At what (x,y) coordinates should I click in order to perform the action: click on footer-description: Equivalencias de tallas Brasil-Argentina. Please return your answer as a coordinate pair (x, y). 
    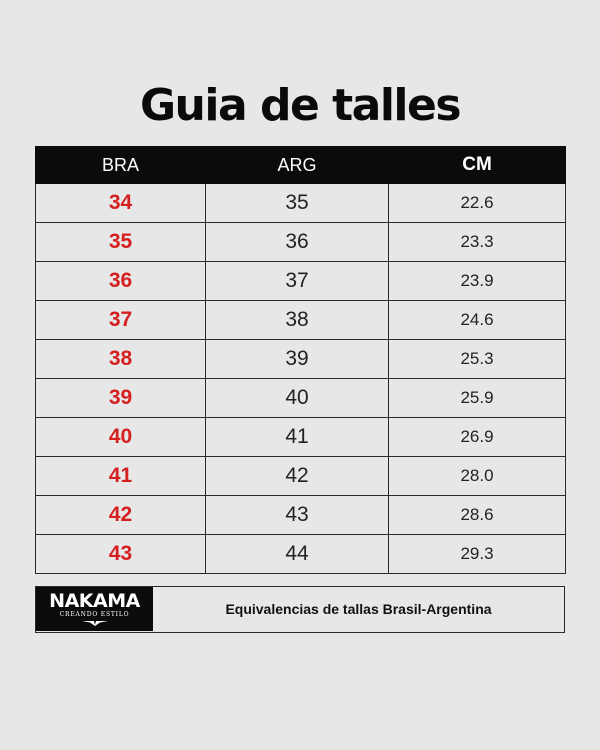
    Looking at the image, I should click on (358, 609).